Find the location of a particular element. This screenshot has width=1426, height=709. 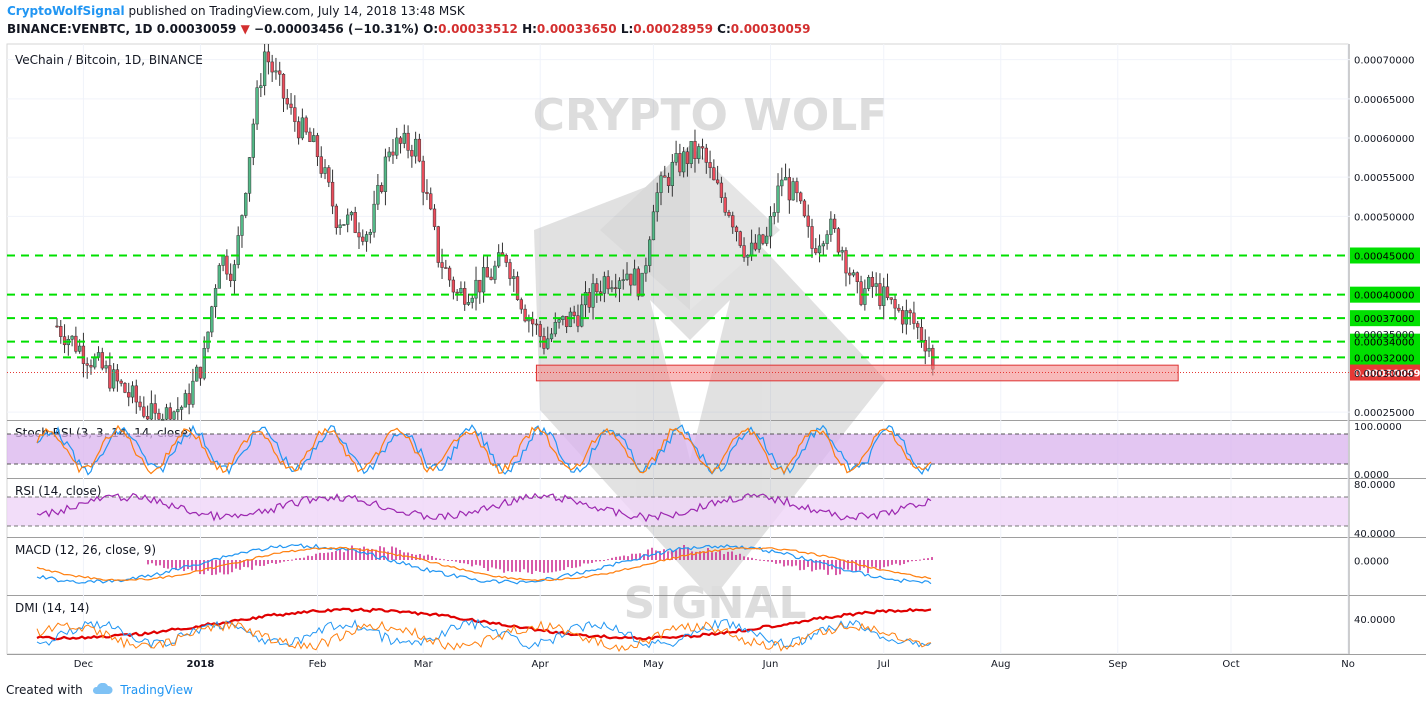

time-tick-label: Dec is located at coordinates (83, 664).